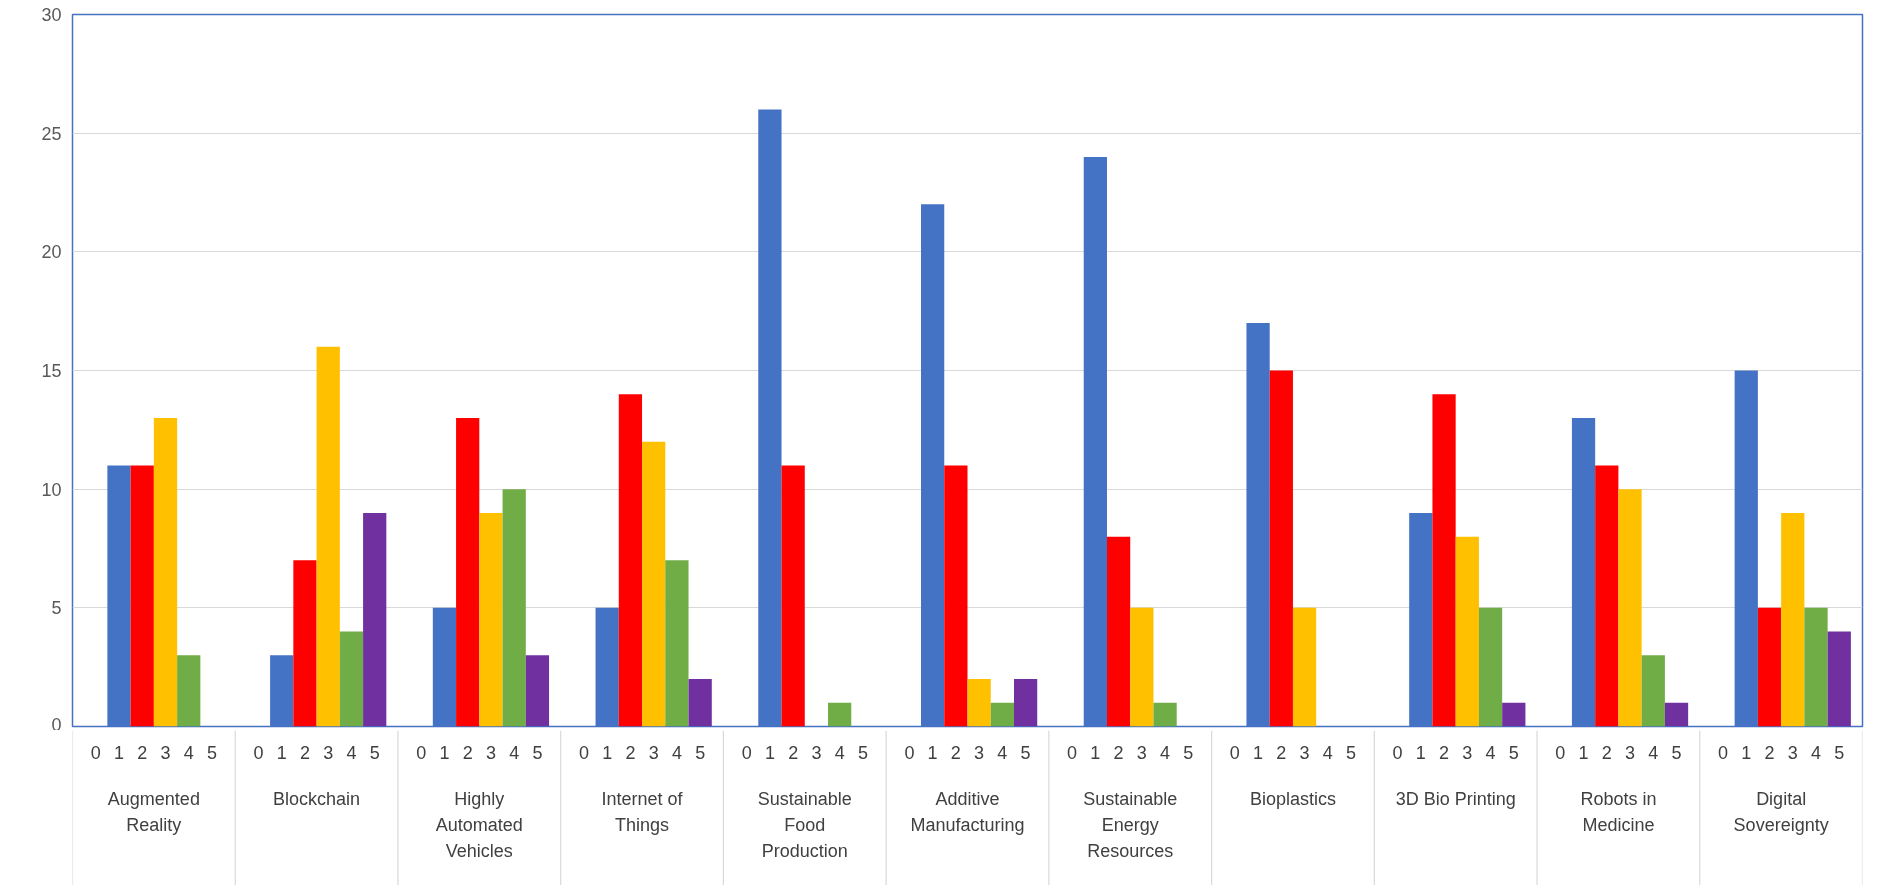 Image resolution: width=1880 pixels, height=891 pixels. I want to click on x-tick-label: Highly Automated Vehicles, so click(479, 825).